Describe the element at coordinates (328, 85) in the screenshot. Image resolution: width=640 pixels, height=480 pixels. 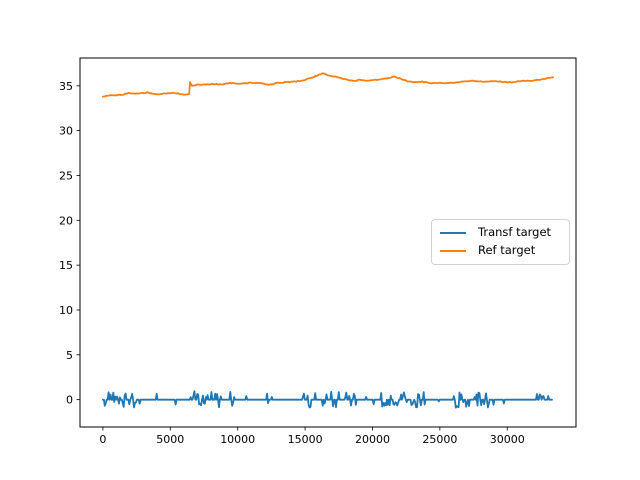
I see `series-line-ref-target` at that location.